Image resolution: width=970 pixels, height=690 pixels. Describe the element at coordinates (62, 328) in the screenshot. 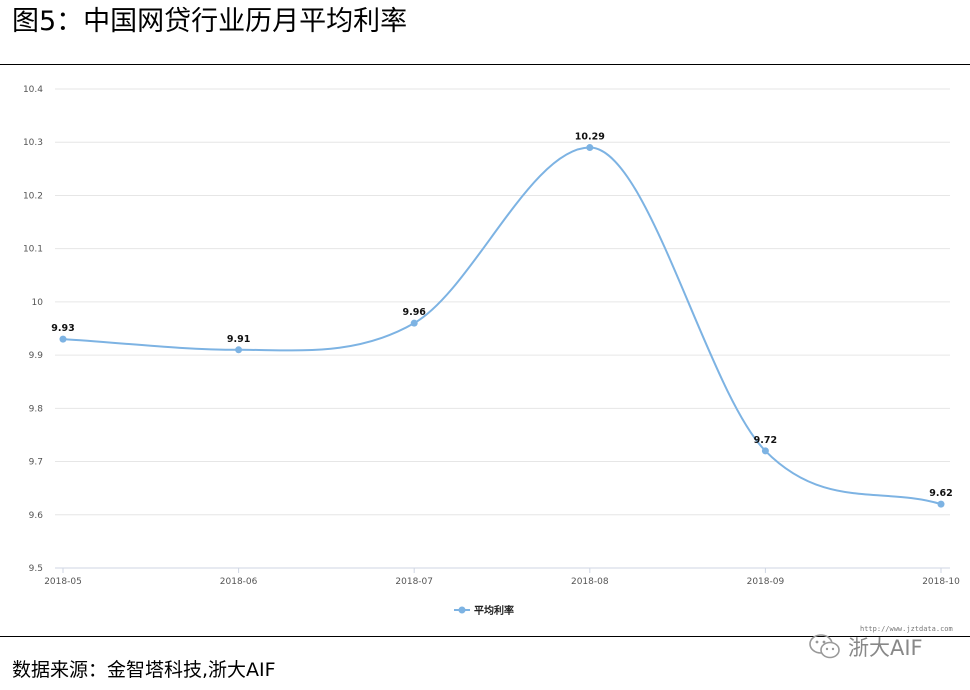

I see `data-label: 9.93` at that location.